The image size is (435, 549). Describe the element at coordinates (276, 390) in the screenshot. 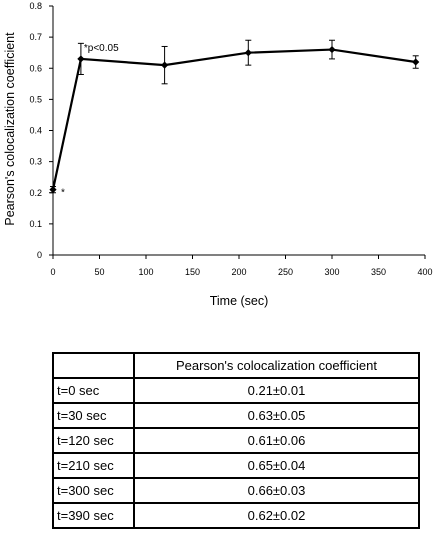

I see `table-cell: 0.21±0.01` at that location.